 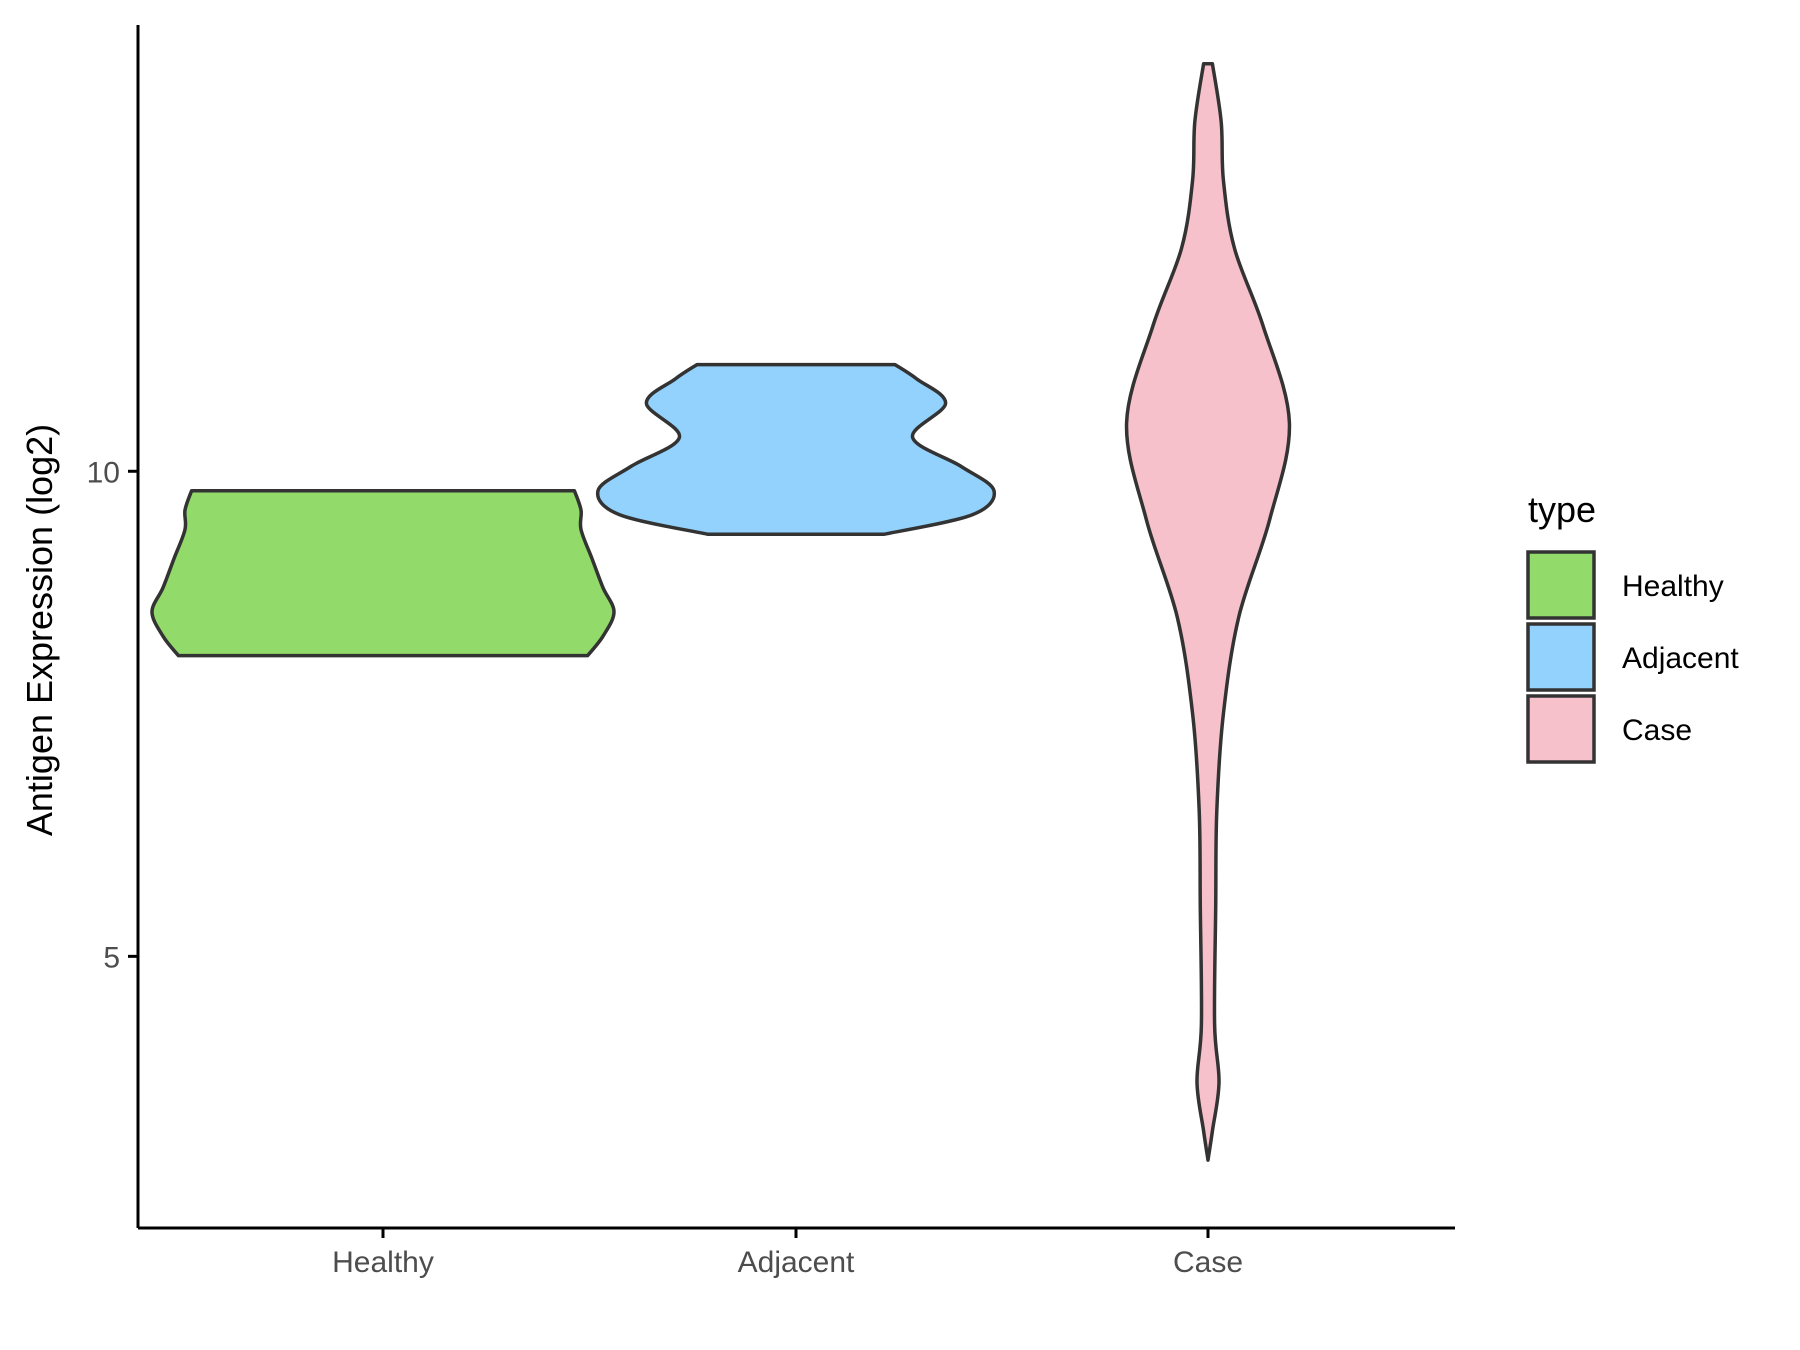 What do you see at coordinates (1632, 626) in the screenshot?
I see `legend: type Healthy Adjacent Case` at bounding box center [1632, 626].